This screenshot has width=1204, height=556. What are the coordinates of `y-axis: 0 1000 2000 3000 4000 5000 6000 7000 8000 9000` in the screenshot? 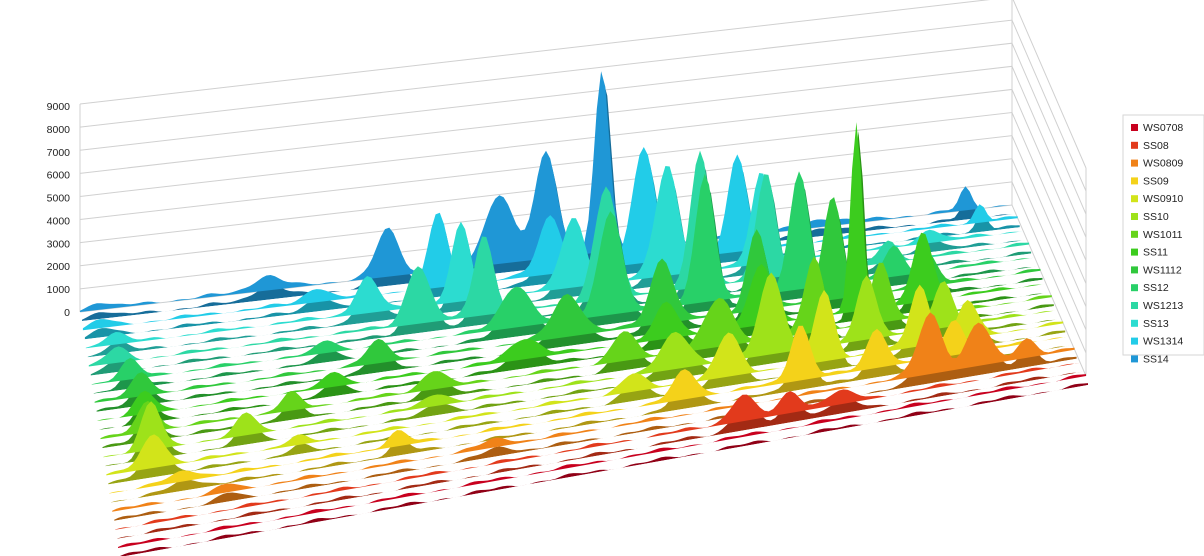 It's located at (59, 210).